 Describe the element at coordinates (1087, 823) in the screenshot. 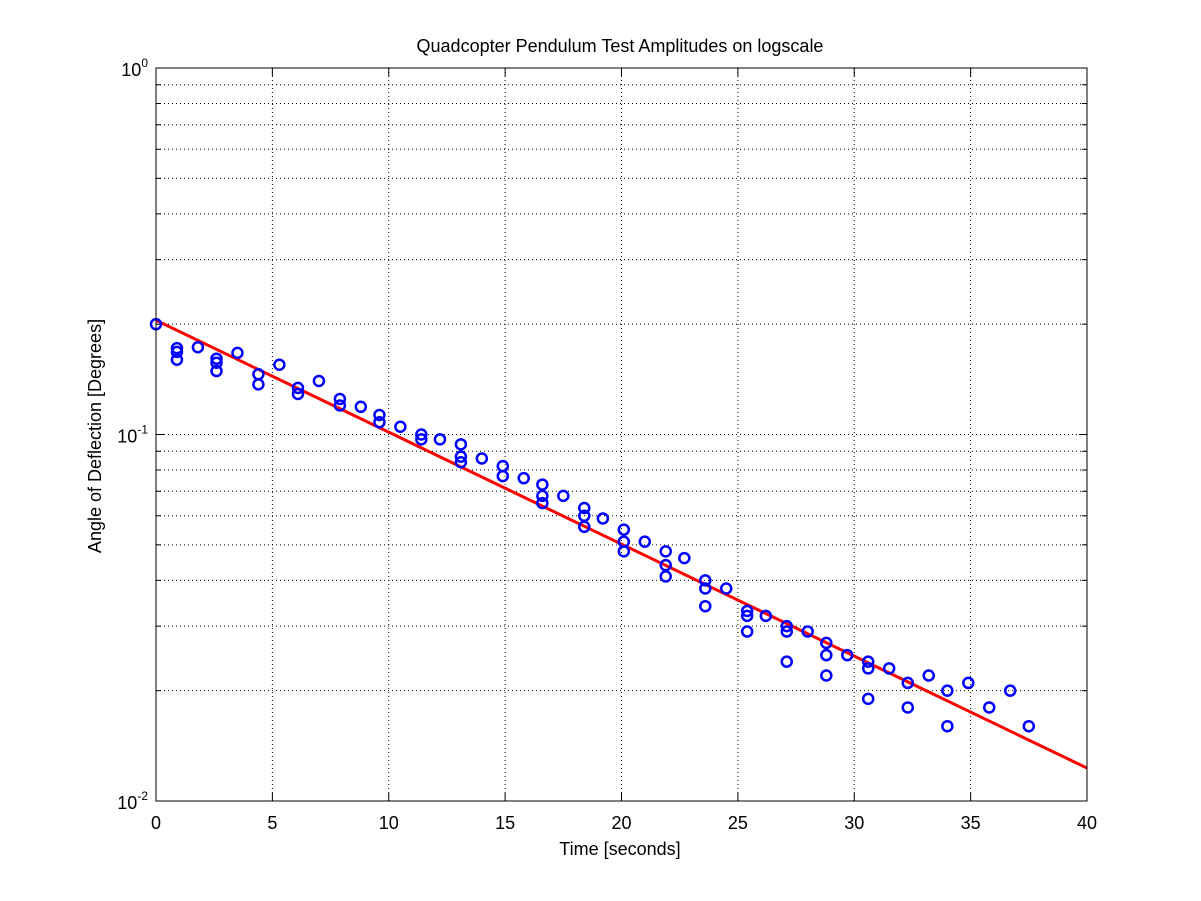

I see `x-tick-label: 40` at that location.